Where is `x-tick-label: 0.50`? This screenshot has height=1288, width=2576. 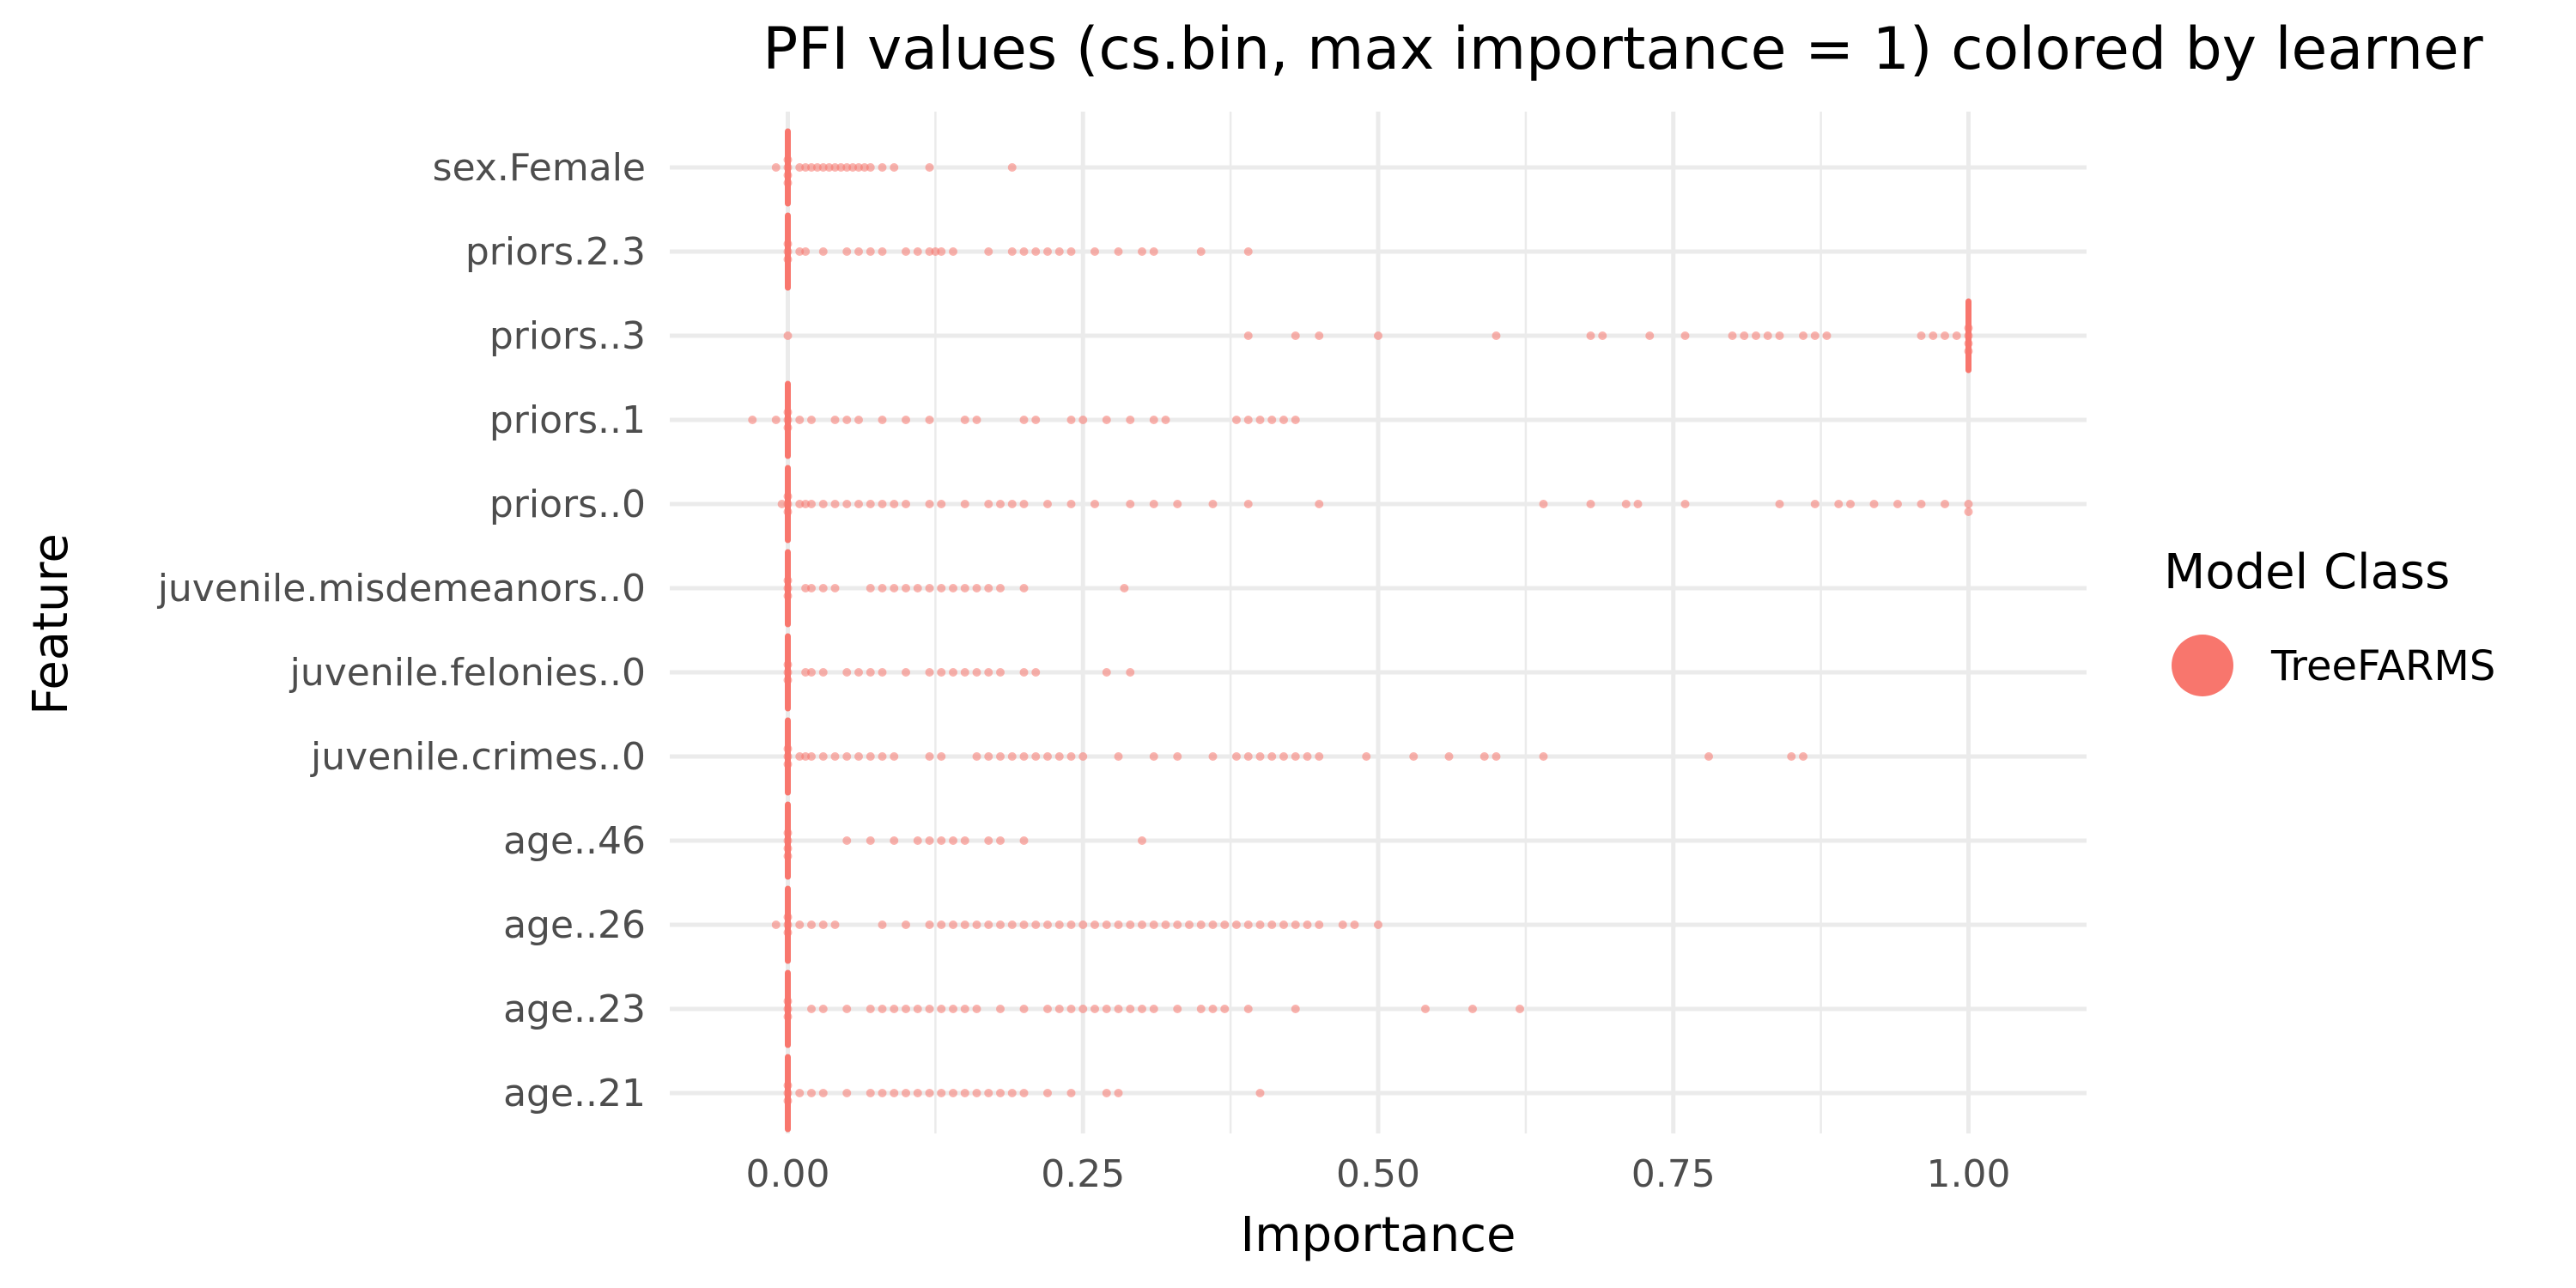
x-tick-label: 0.50 is located at coordinates (1378, 1174).